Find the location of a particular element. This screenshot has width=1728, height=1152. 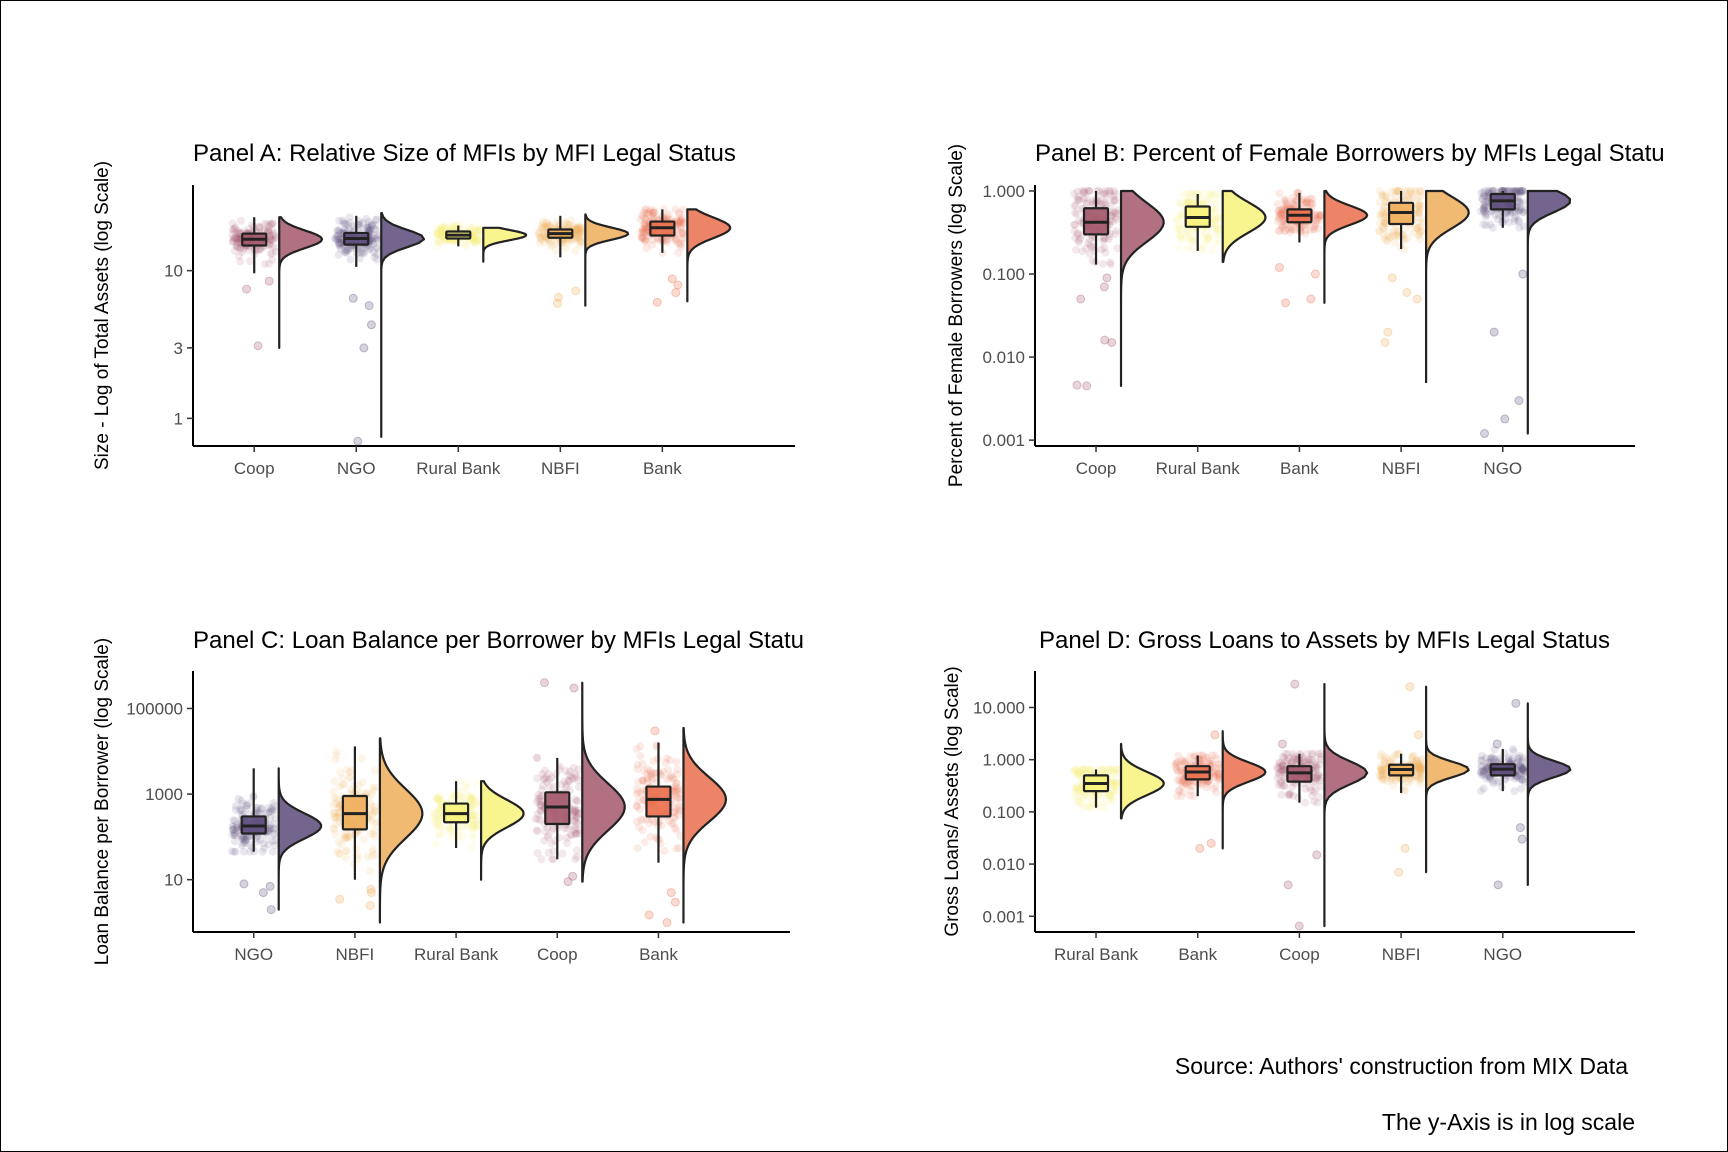

rain-points is located at coordinates (1502, 794).